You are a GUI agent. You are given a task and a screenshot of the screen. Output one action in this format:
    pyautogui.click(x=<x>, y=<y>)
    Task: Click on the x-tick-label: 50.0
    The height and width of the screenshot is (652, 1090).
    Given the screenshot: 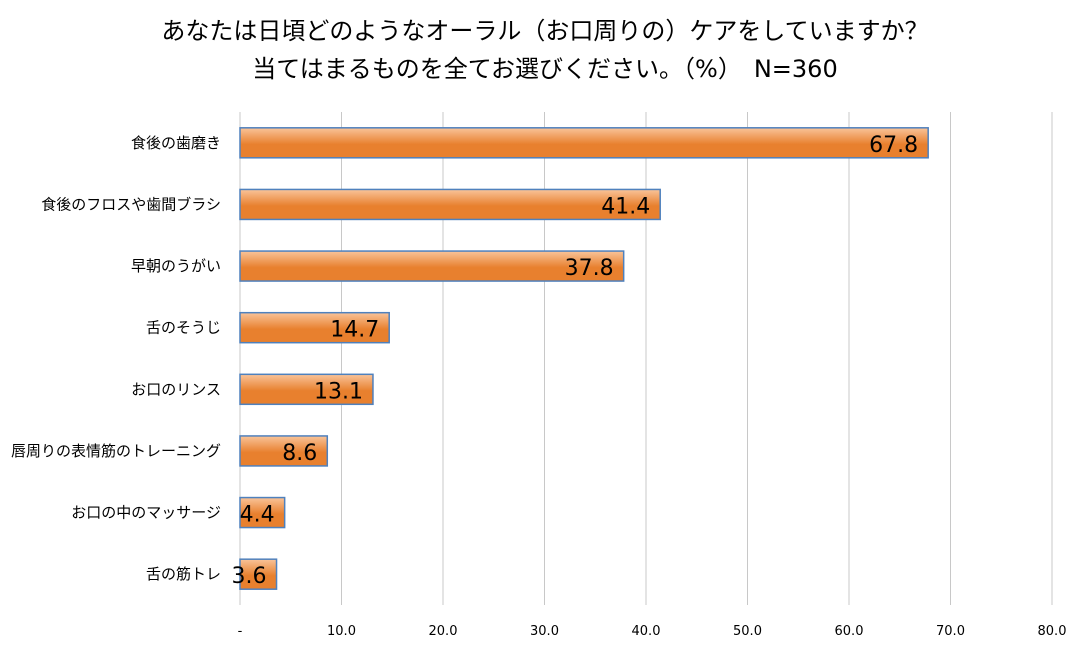 What is the action you would take?
    pyautogui.click(x=747, y=631)
    